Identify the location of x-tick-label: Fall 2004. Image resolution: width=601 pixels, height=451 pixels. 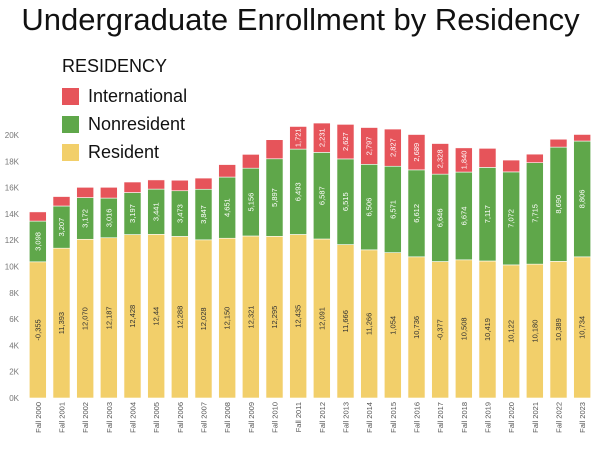
(133, 417).